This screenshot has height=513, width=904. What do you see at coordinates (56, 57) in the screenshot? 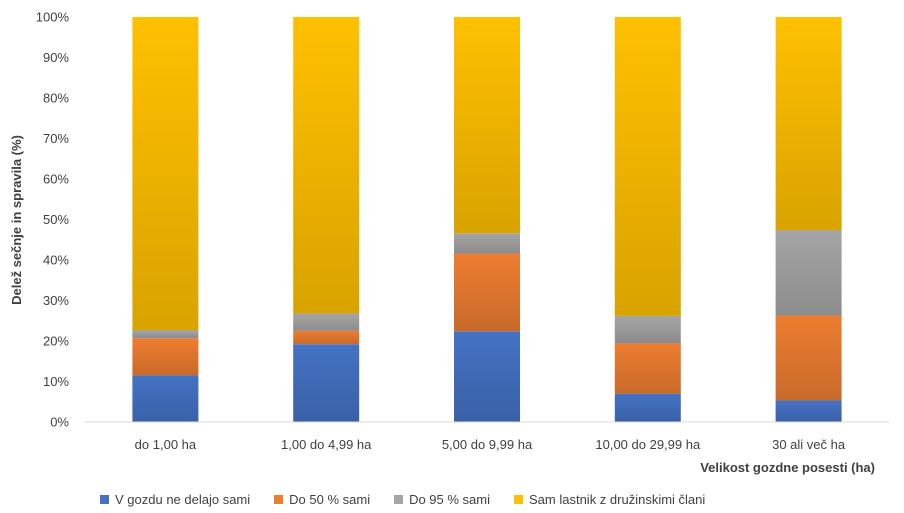
I see `y-tick-label: 90%` at bounding box center [56, 57].